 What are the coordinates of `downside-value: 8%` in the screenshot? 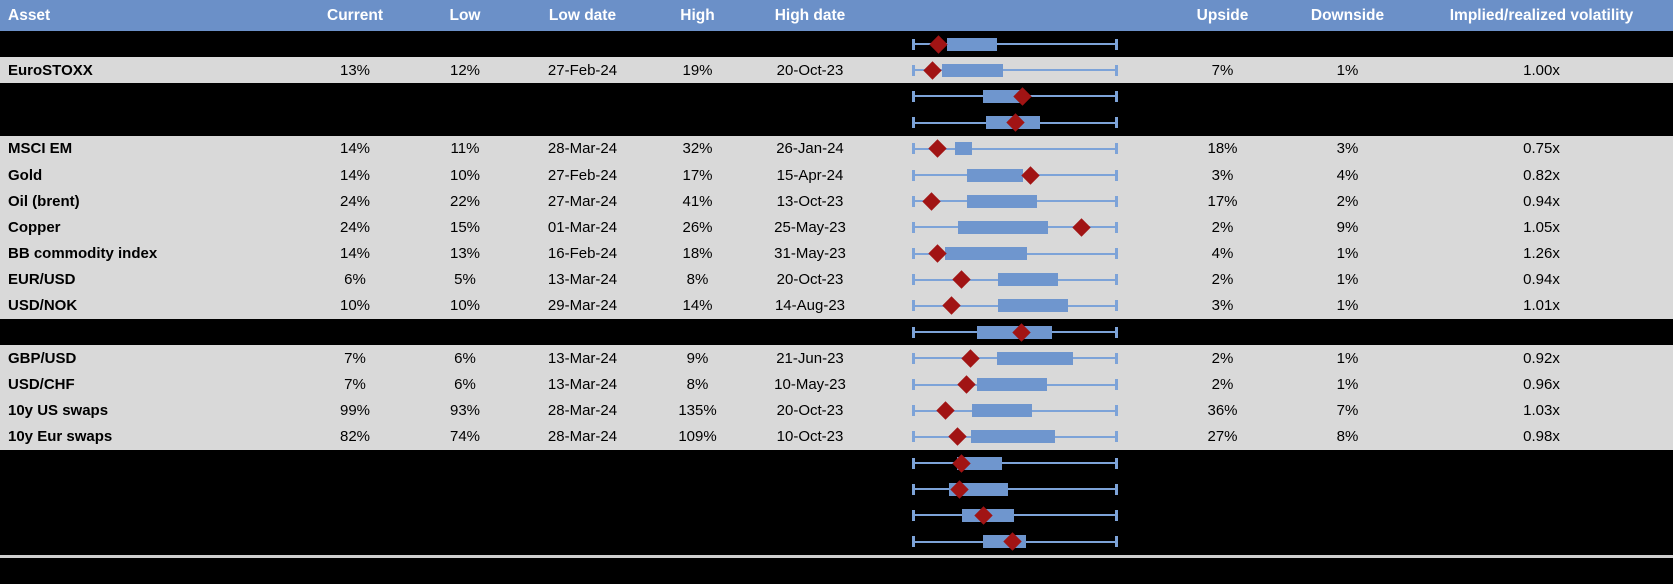 It's located at (1347, 437).